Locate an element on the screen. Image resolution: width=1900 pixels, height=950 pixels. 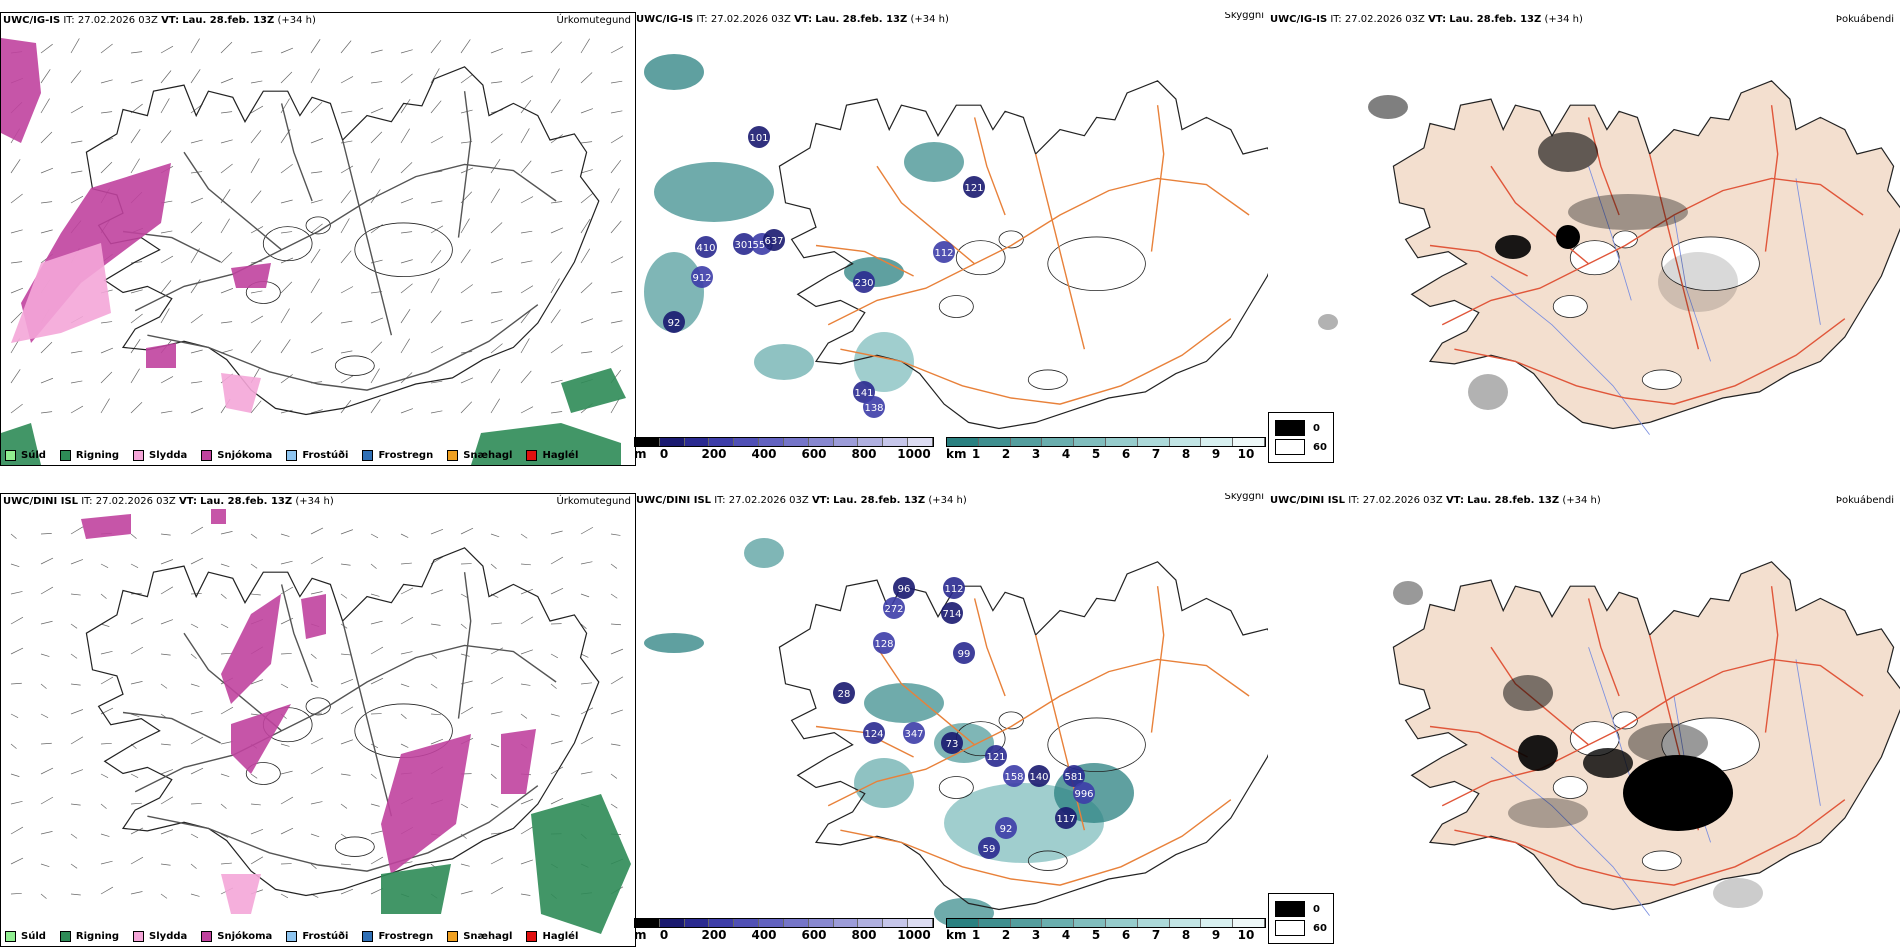
panel-title: Þokuábendi is located at coordinates (1864, 500).